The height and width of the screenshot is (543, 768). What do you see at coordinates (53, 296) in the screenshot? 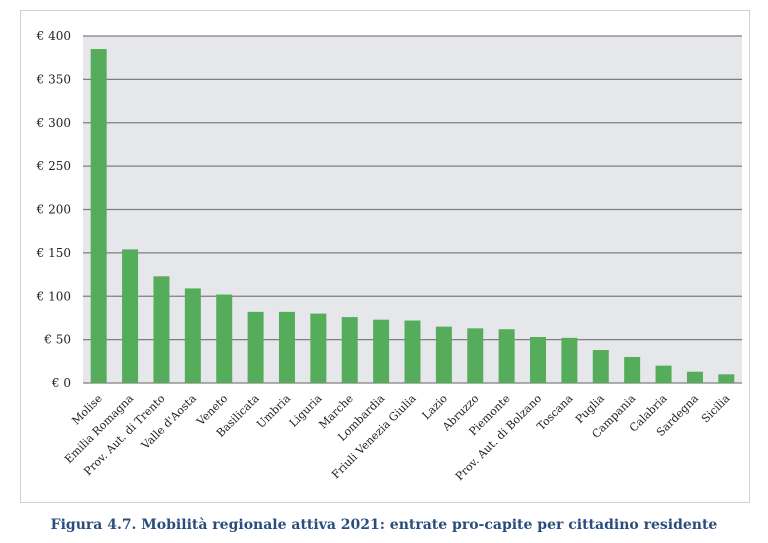
I see `y-tick-label: € 100` at bounding box center [53, 296].